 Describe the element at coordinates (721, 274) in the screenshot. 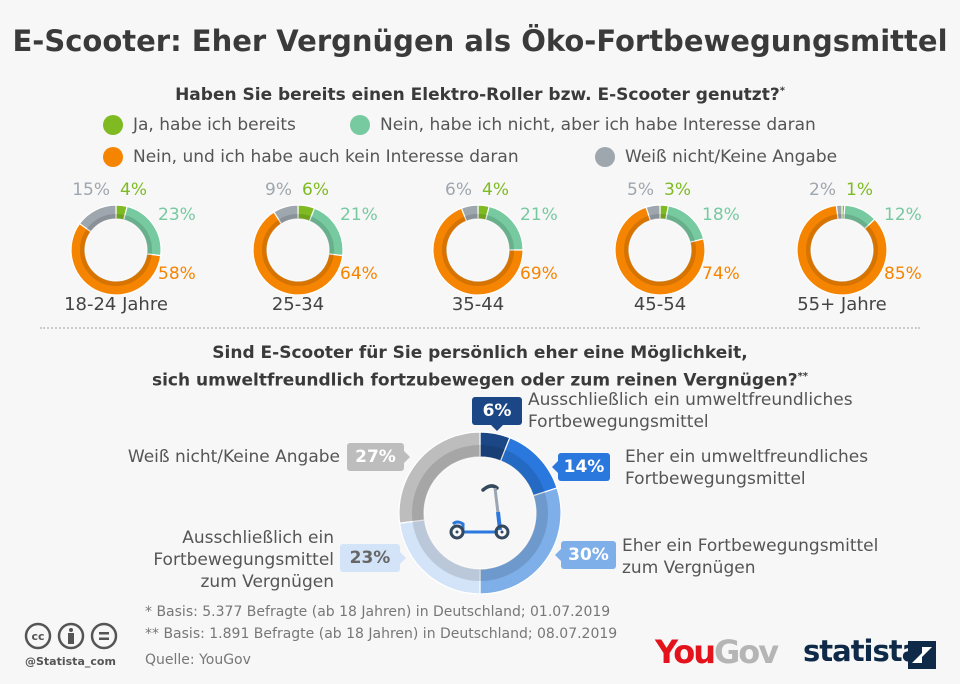

I see `value-label-no-interest: 74%` at that location.